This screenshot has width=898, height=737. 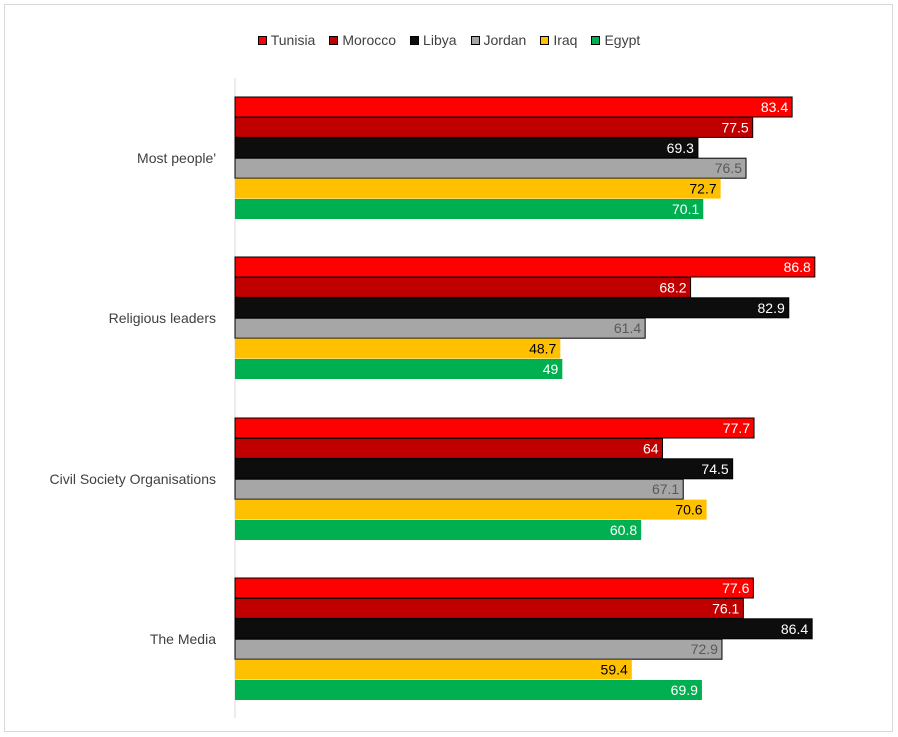 I want to click on legend-label: Tunisia, so click(x=293, y=40).